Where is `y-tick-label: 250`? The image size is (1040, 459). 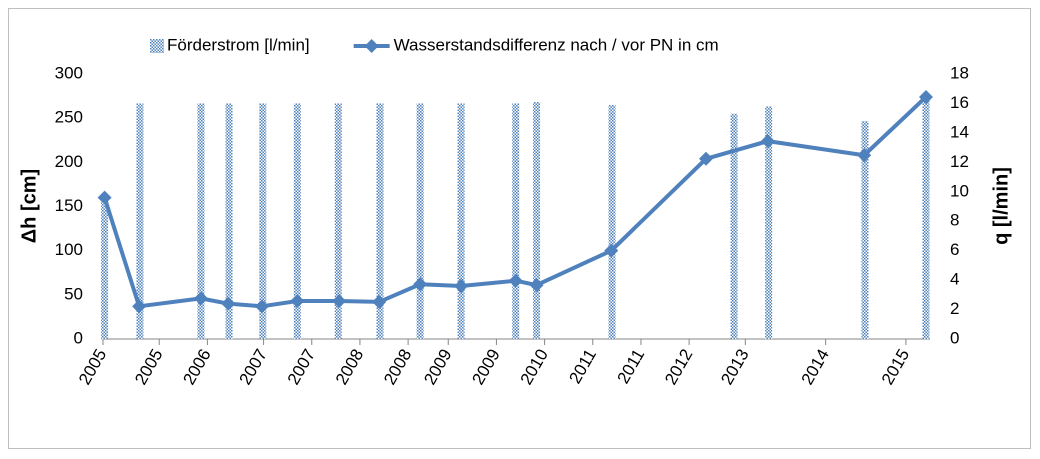
y-tick-label: 250 is located at coordinates (69, 117).